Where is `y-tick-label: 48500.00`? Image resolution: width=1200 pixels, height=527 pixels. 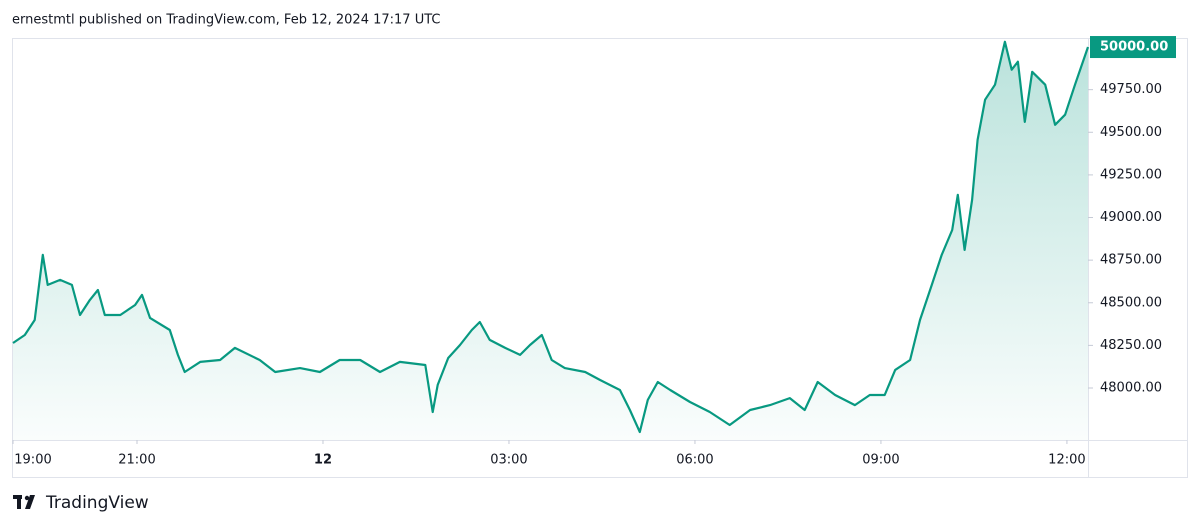 y-tick-label: 48500.00 is located at coordinates (1131, 302).